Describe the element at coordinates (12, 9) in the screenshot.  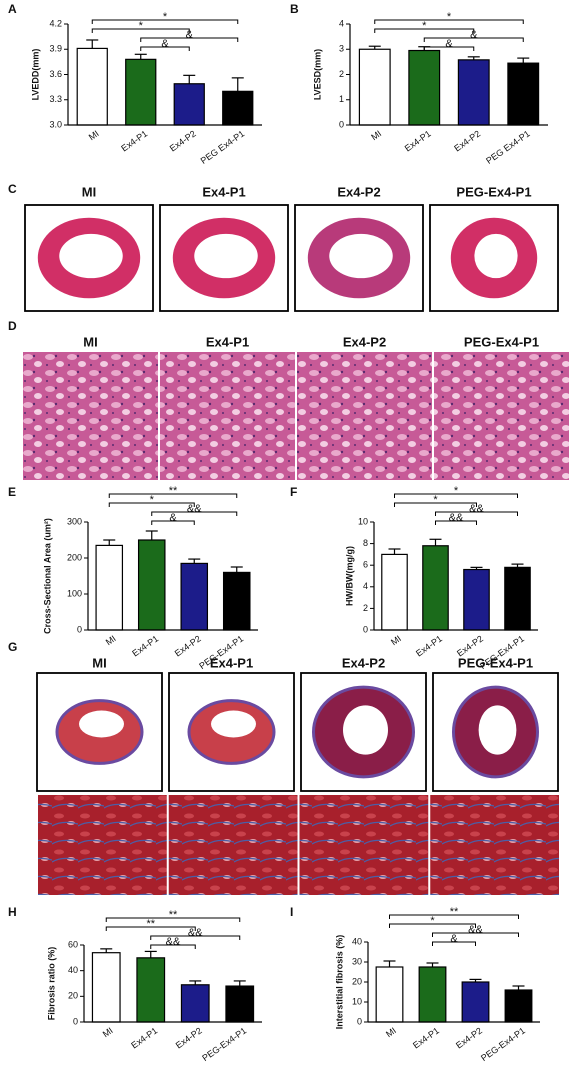
I see `panel-letter: A` at that location.